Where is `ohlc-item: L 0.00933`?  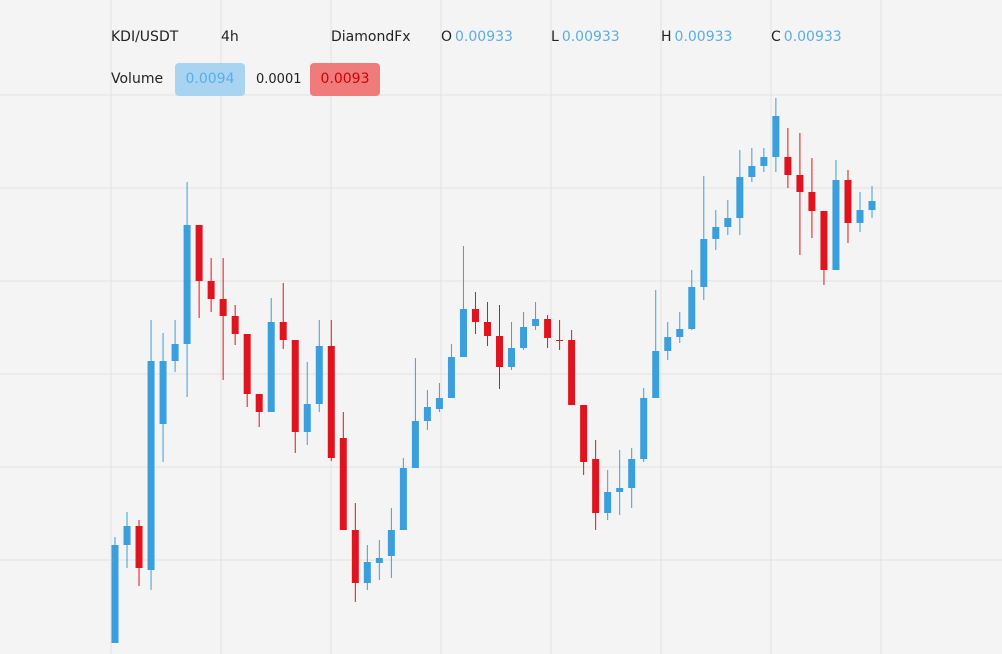
ohlc-item: L 0.00933 is located at coordinates (585, 37).